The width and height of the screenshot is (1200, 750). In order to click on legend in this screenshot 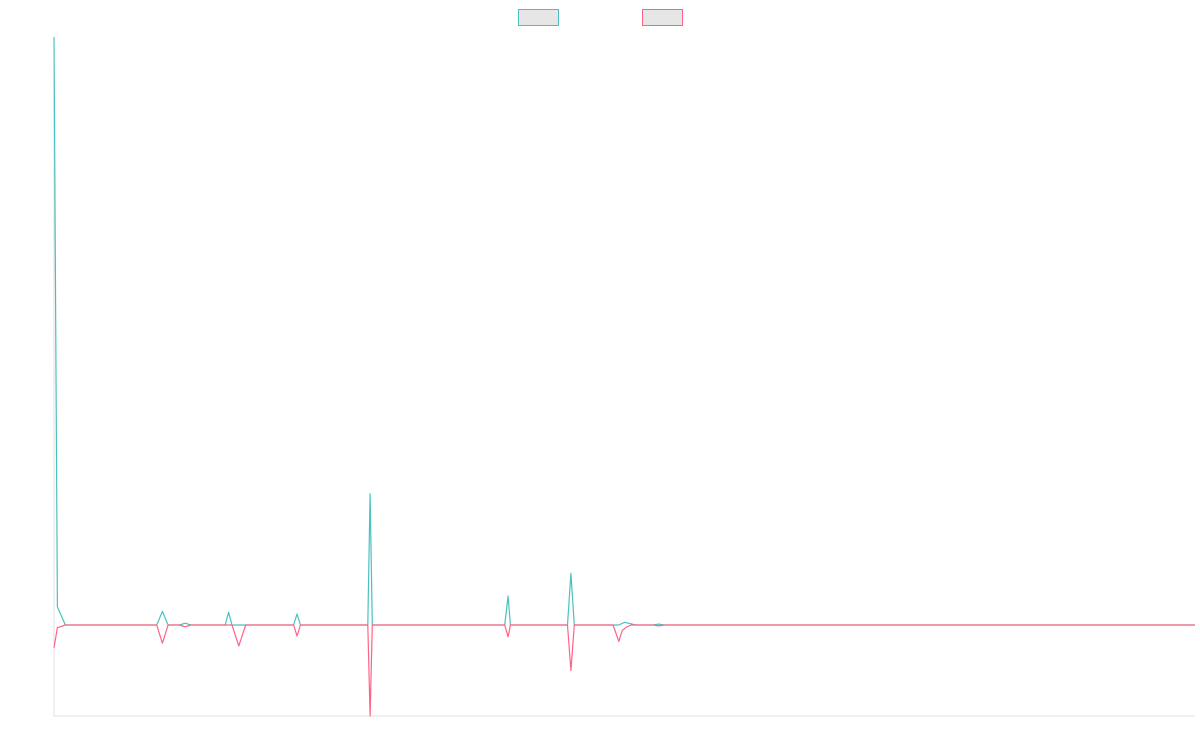, I will do `click(600, 17)`.